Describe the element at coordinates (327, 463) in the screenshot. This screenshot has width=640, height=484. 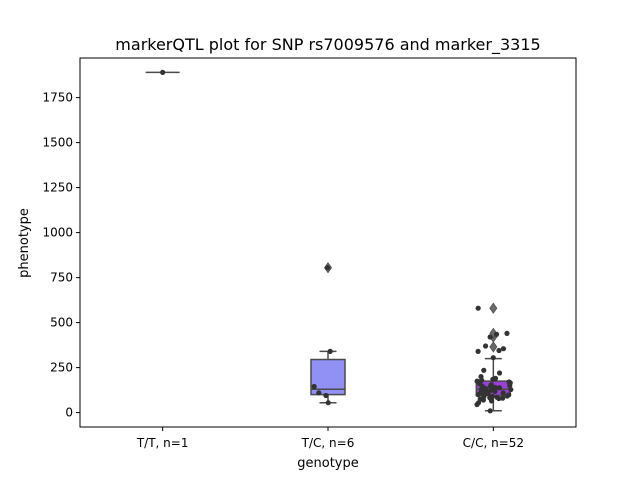
I see `x-axis-label: genotype` at that location.